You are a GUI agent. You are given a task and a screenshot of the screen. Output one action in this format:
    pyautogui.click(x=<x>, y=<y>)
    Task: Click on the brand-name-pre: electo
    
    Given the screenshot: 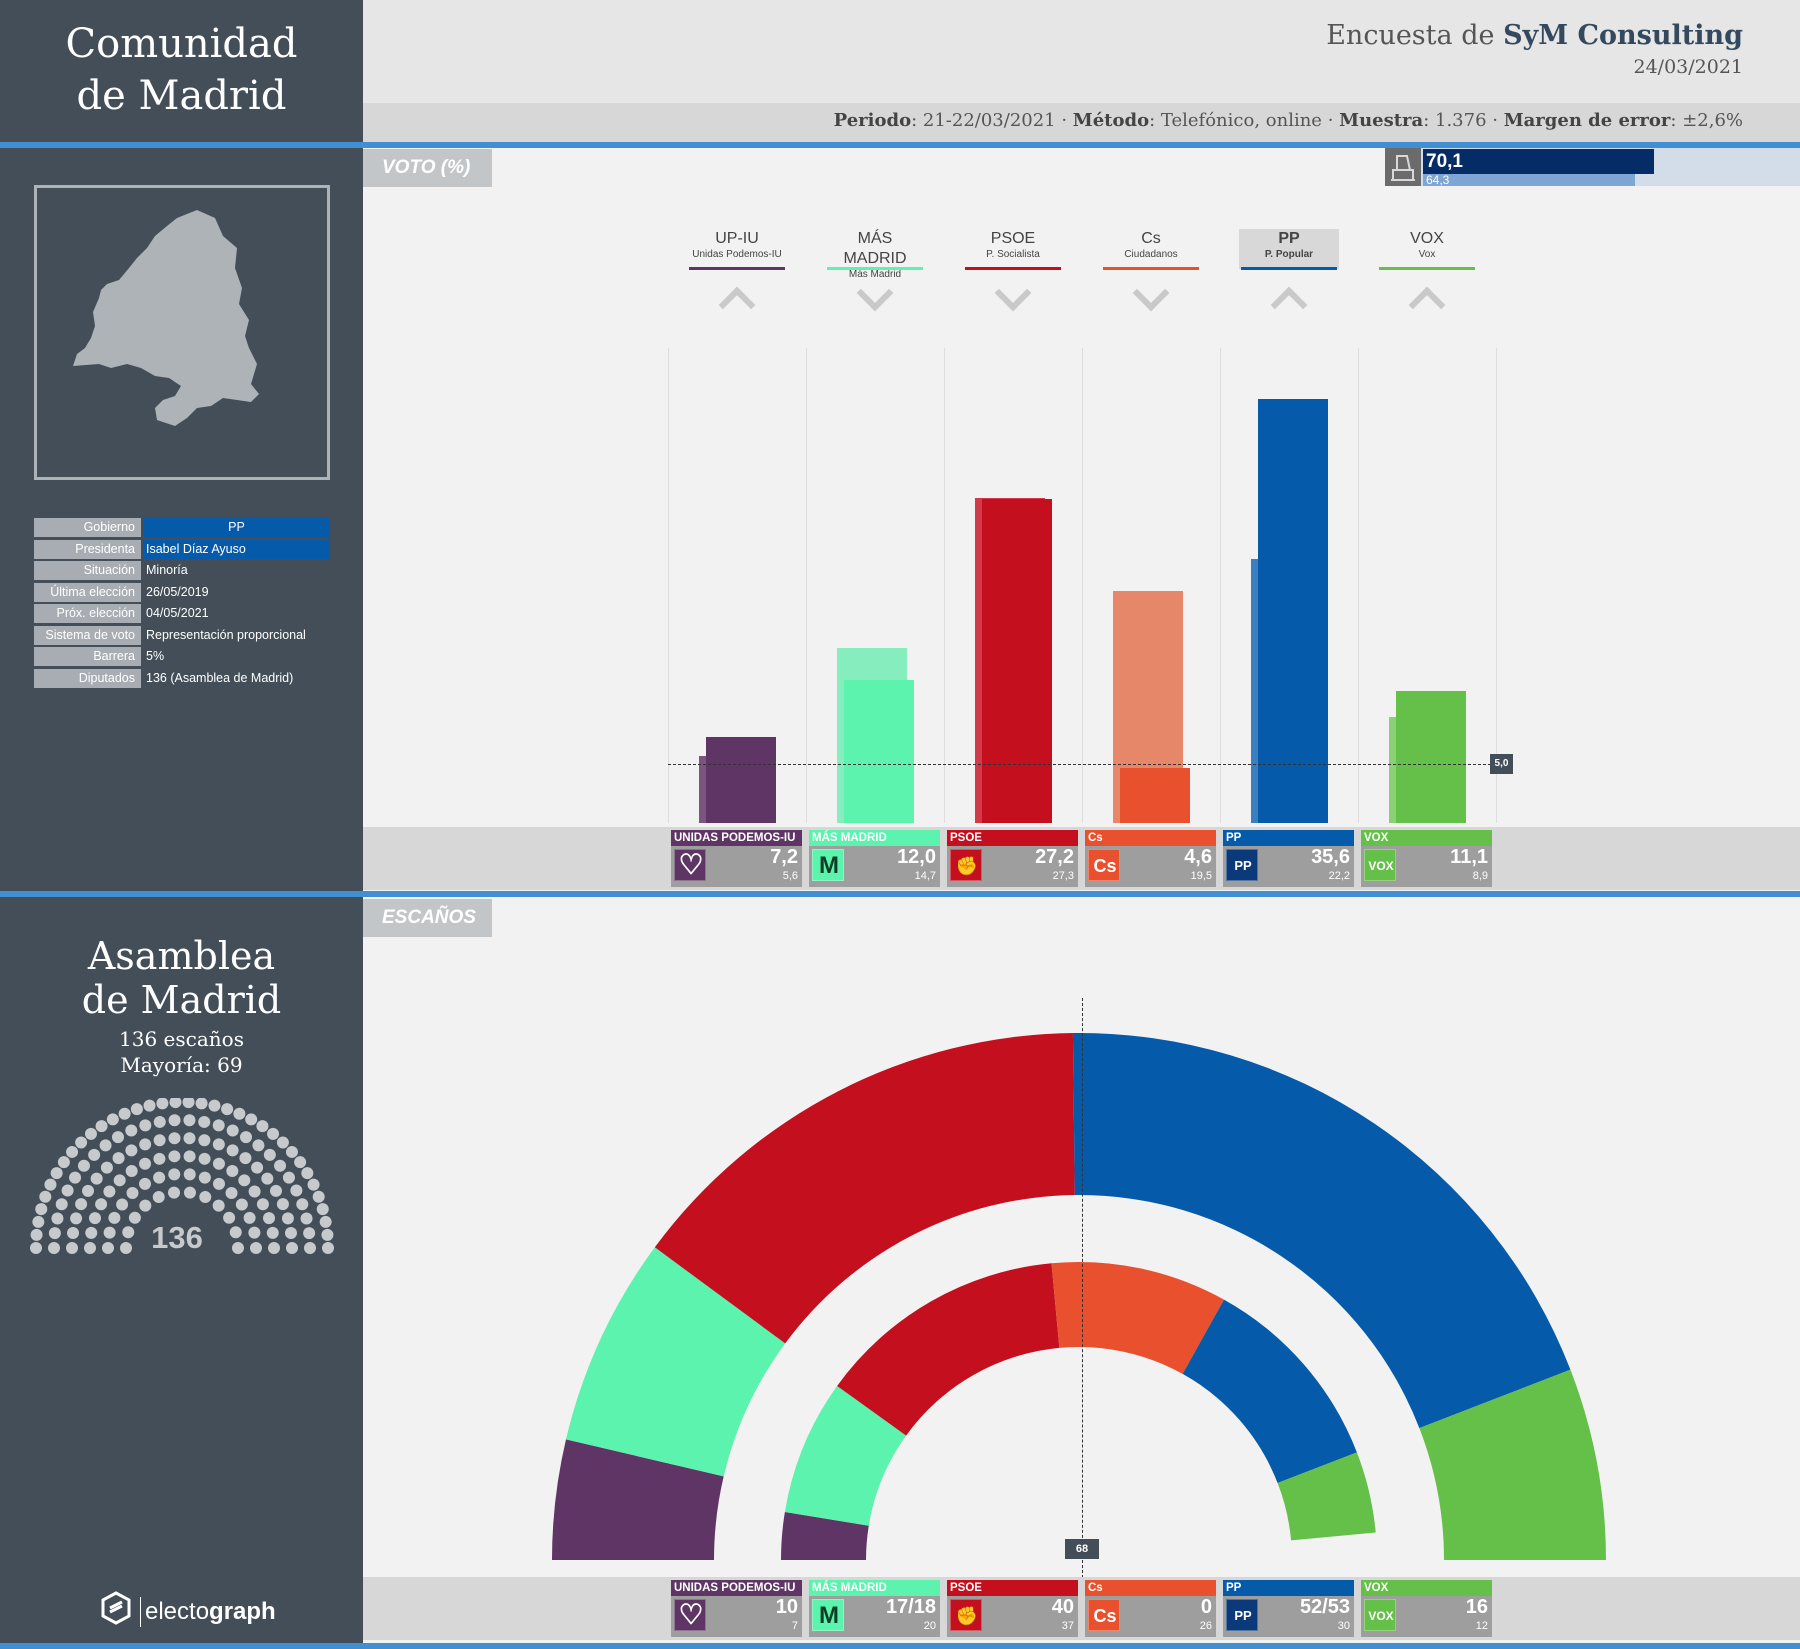 What is the action you would take?
    pyautogui.click(x=177, y=1611)
    